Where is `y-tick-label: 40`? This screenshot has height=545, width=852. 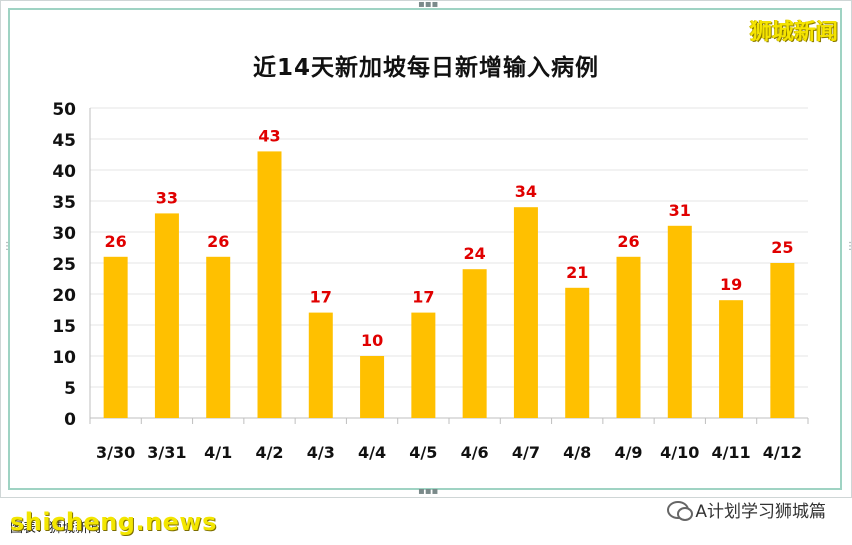 y-tick-label: 40 is located at coordinates (64, 172).